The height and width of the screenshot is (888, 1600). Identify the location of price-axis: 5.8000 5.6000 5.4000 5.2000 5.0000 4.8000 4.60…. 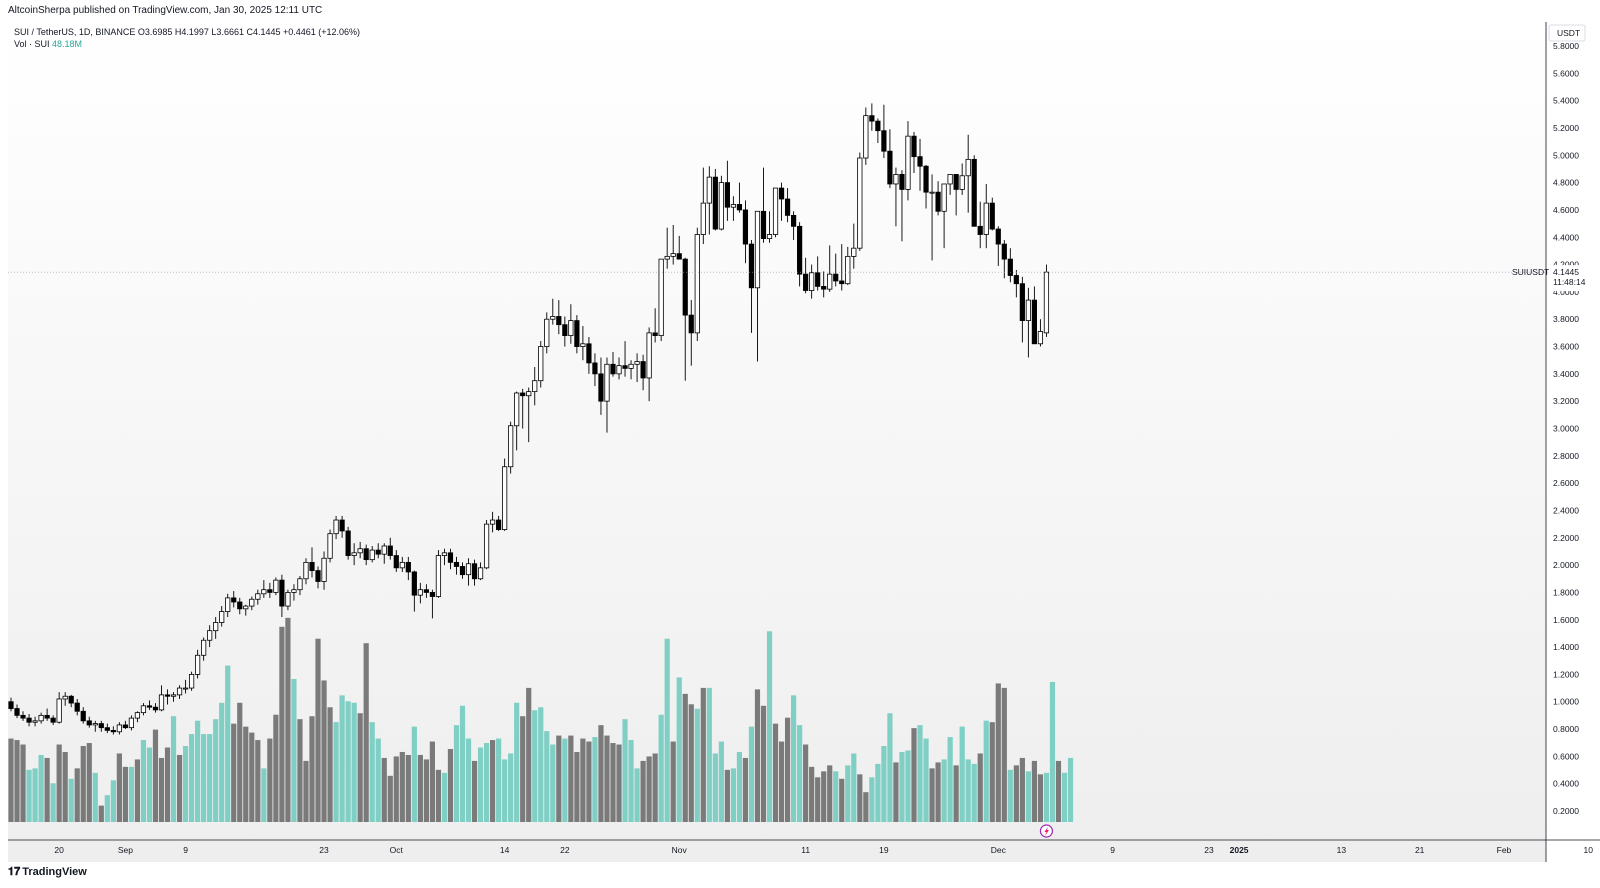
(1552, 442).